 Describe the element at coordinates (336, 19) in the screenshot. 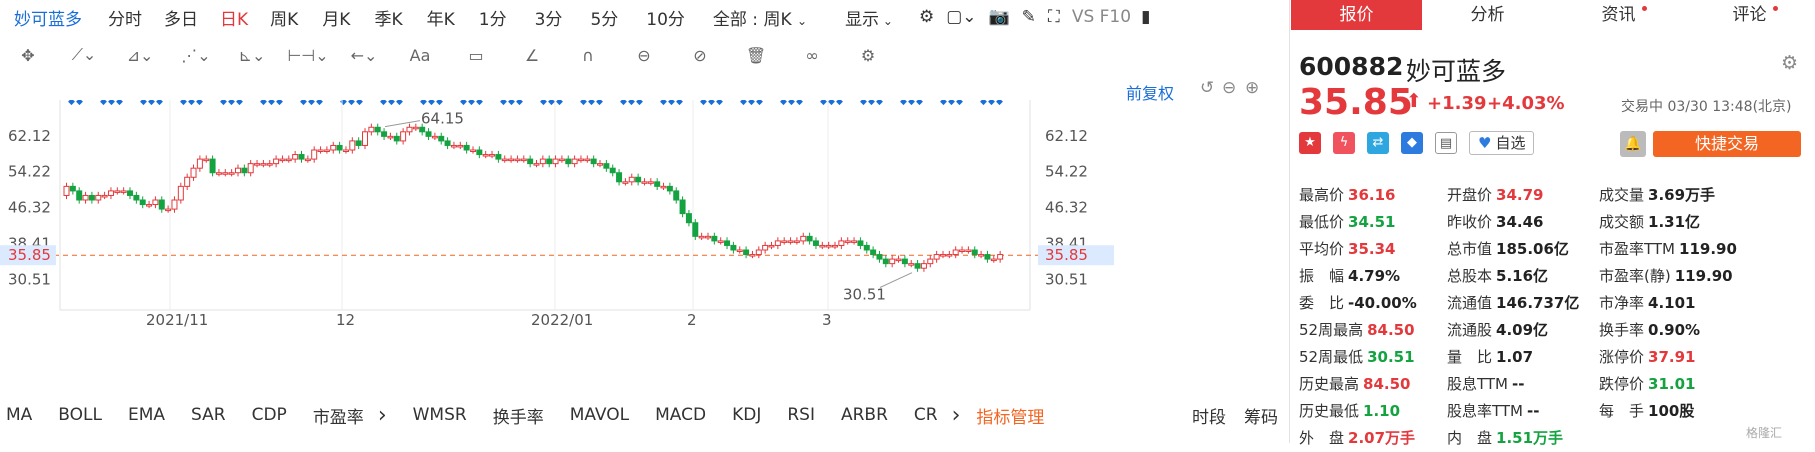

I see `period-tab: 月K` at that location.